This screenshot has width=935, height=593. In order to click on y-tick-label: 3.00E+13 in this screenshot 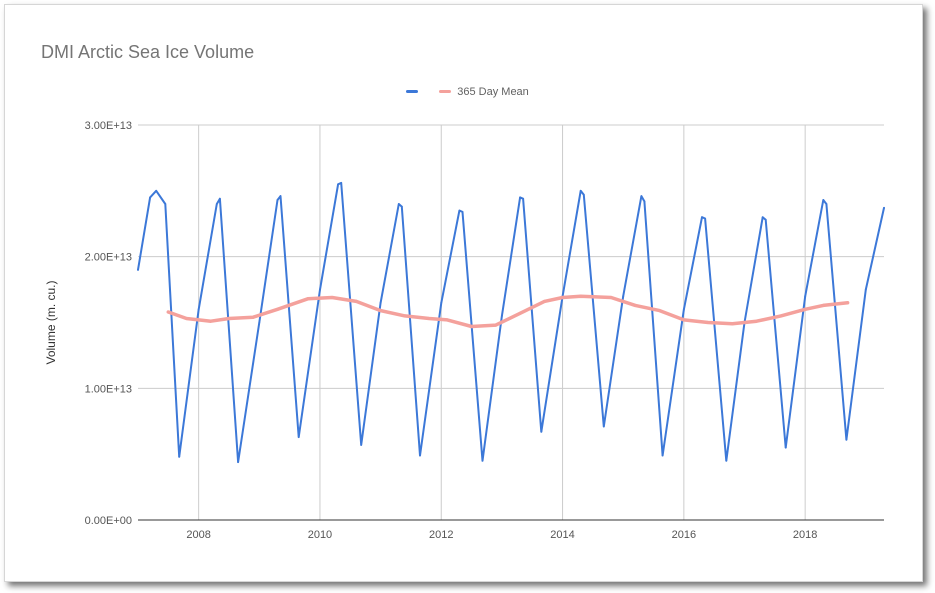, I will do `click(108, 126)`.